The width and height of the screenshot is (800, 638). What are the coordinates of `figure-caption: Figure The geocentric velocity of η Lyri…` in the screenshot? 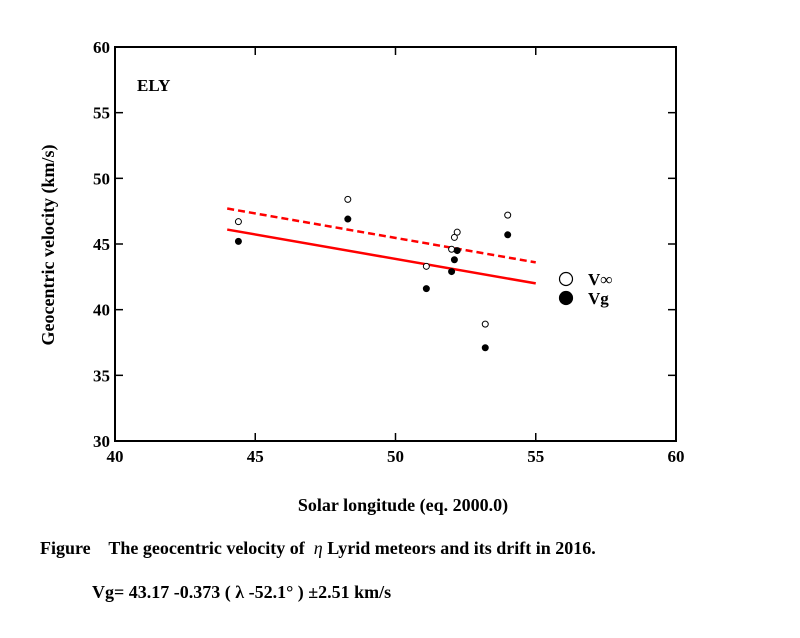 It's located at (318, 548).